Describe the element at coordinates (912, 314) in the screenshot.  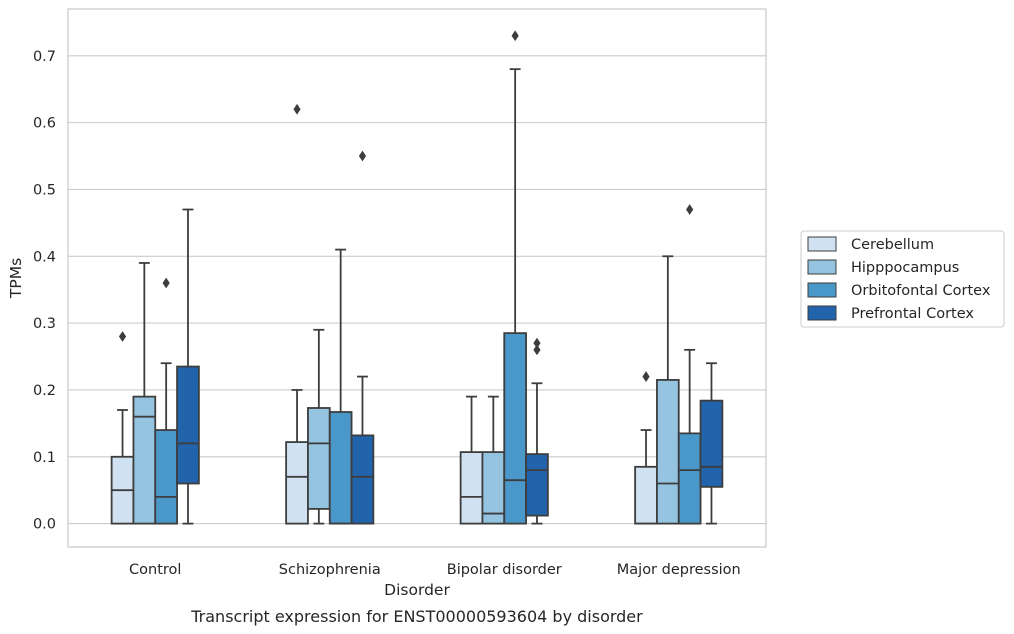
I see `legend-label: Prefrontal Cortex` at that location.